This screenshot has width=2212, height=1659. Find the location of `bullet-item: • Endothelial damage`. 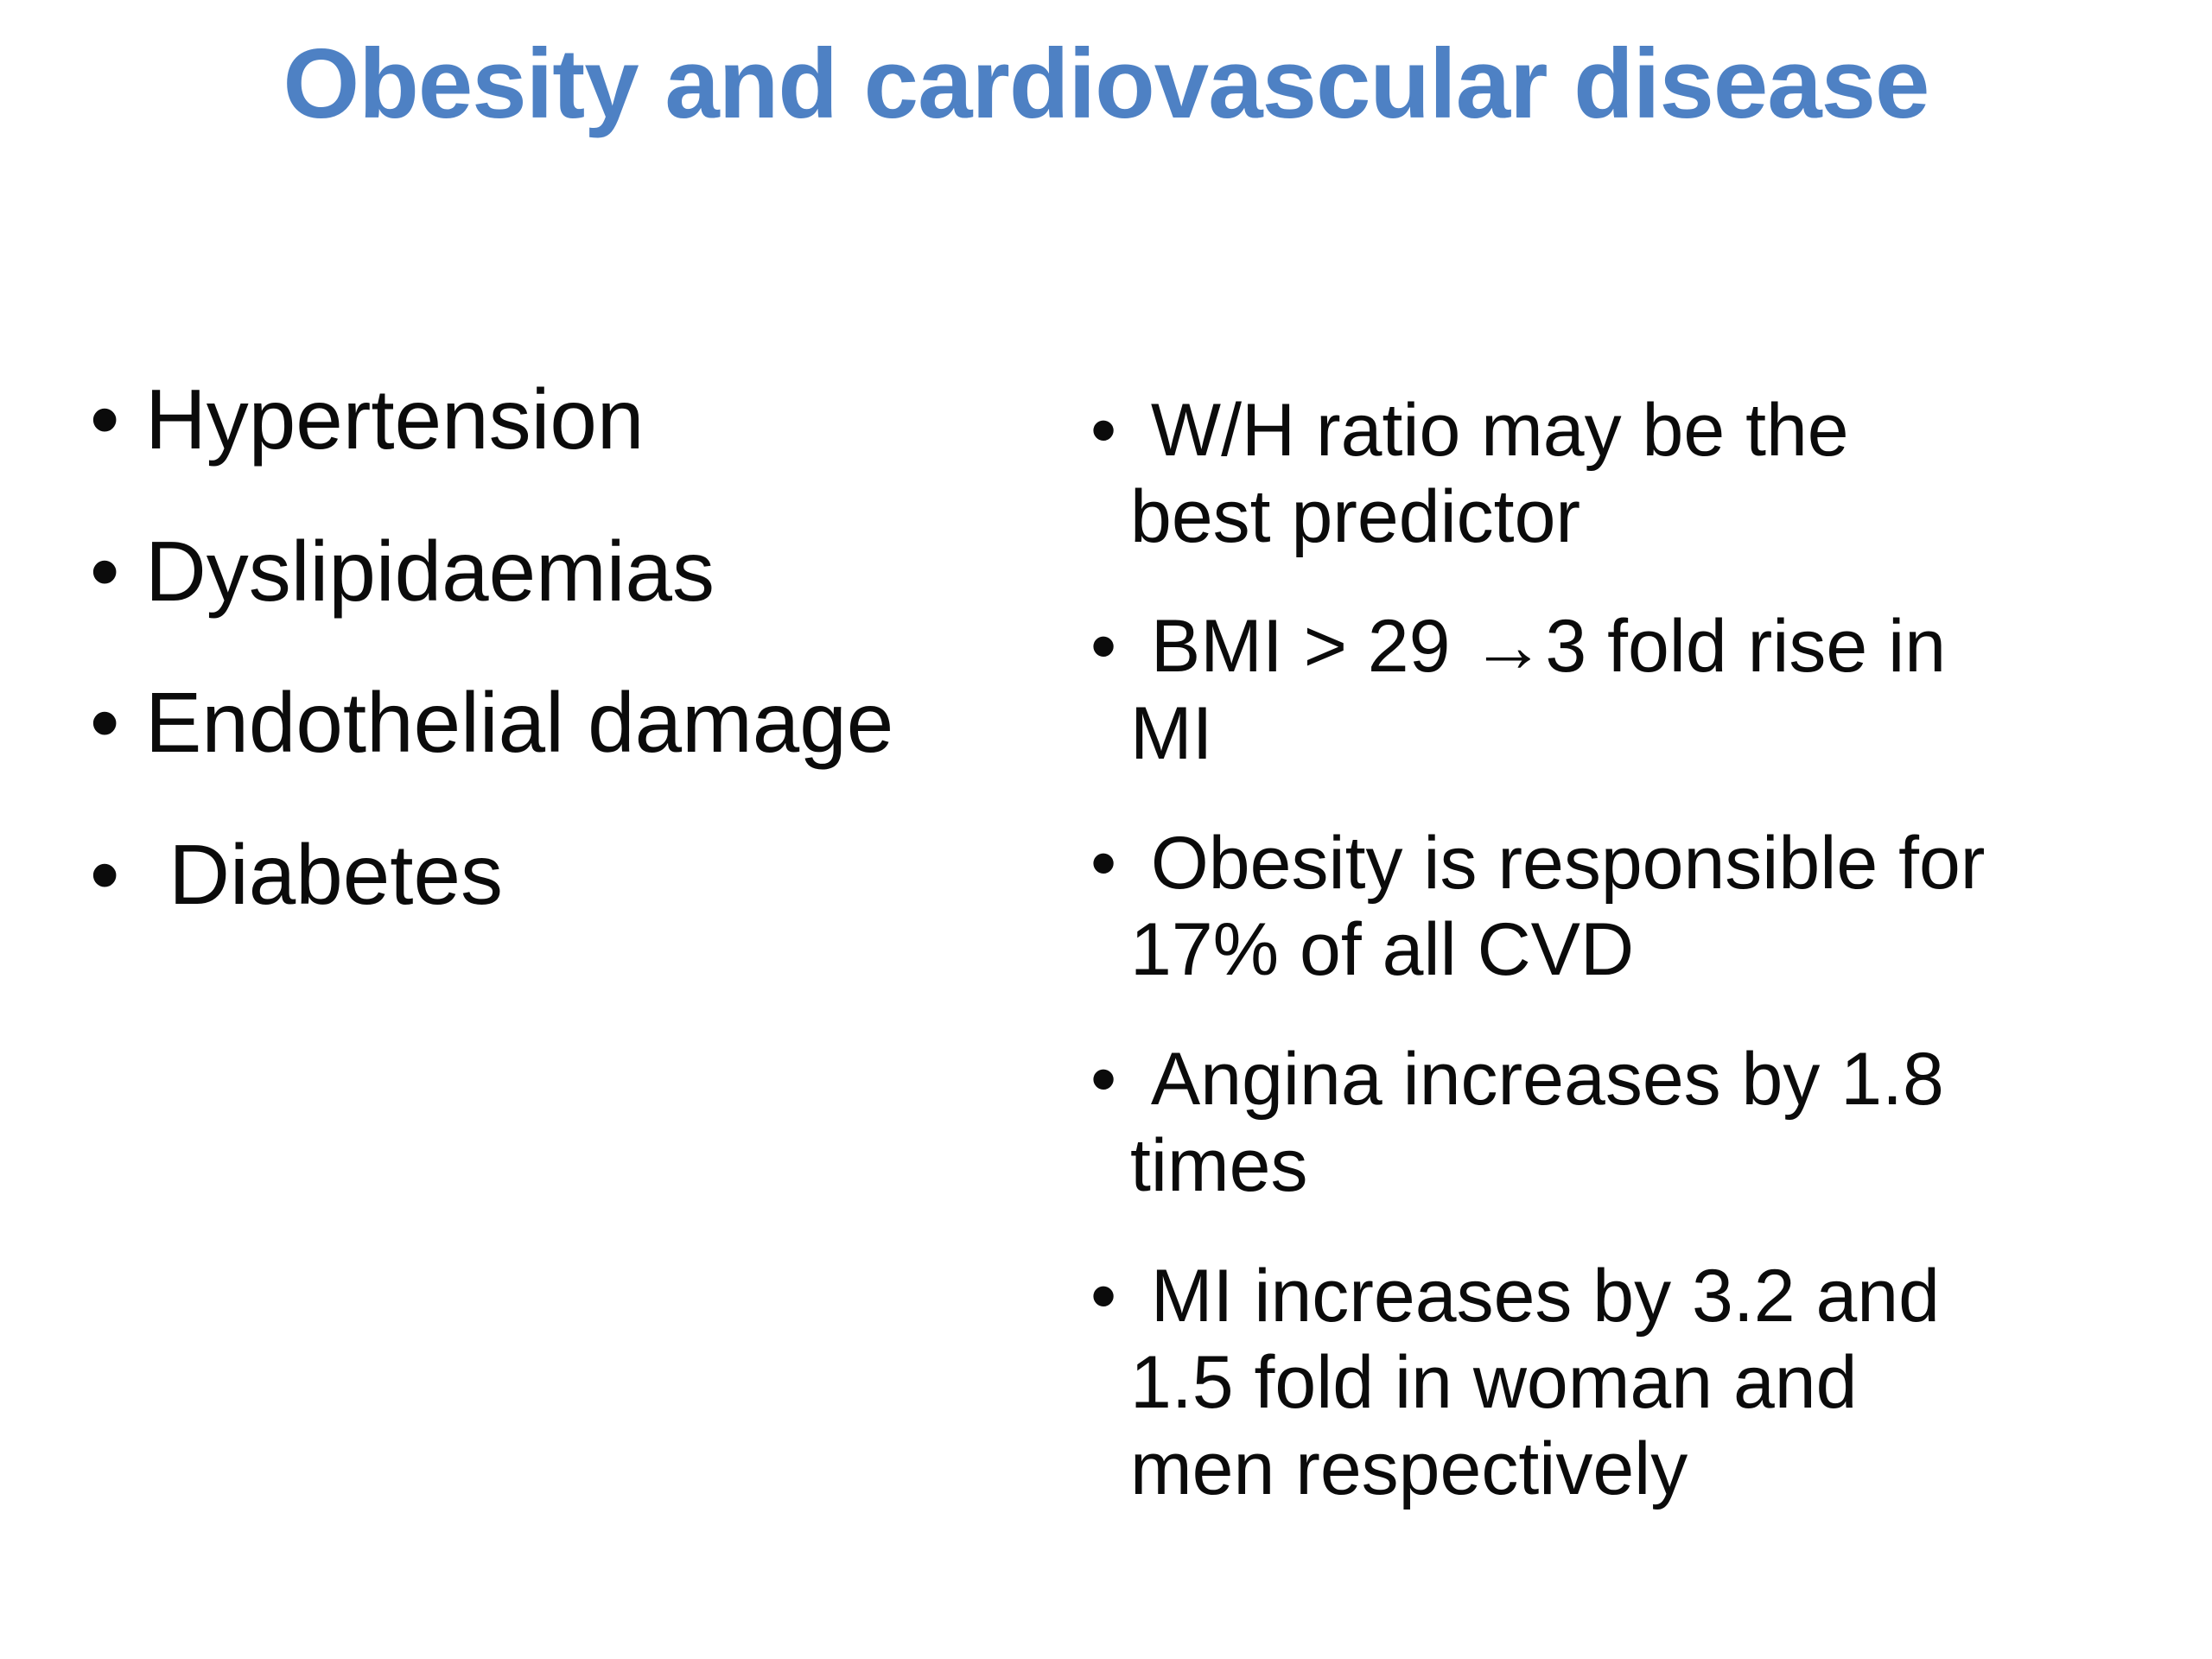

bullet-item: • Endothelial damage is located at coordinates (604, 722).